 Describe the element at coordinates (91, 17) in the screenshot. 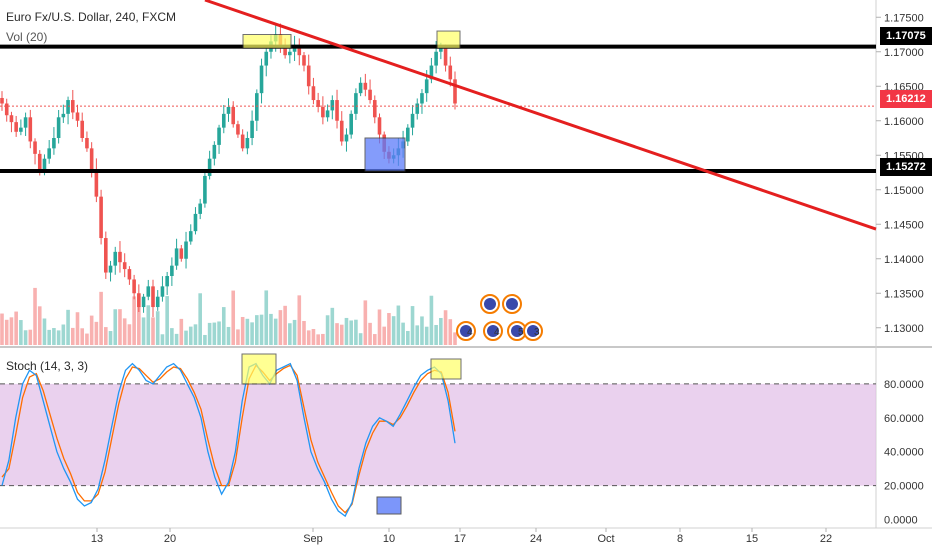

I see `symbol-title: Euro Fx/U.S. Dollar, 240, FXCM` at that location.